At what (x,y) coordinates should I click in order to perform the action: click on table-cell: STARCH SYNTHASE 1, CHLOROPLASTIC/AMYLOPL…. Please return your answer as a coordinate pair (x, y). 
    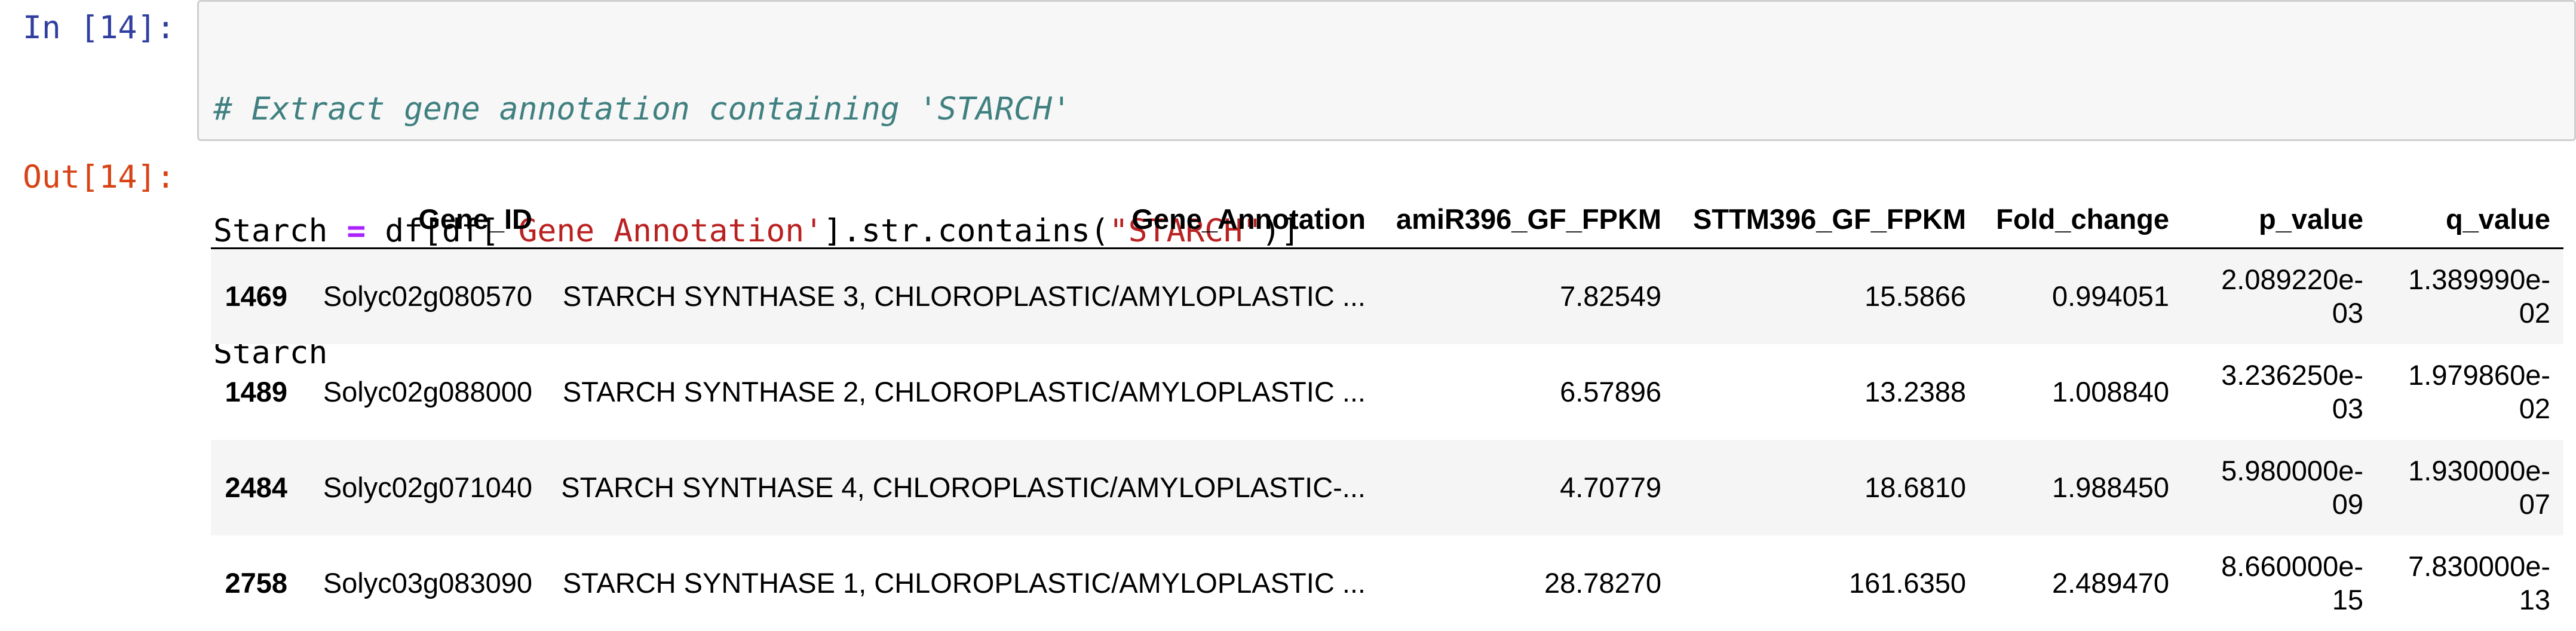
    Looking at the image, I should click on (964, 582).